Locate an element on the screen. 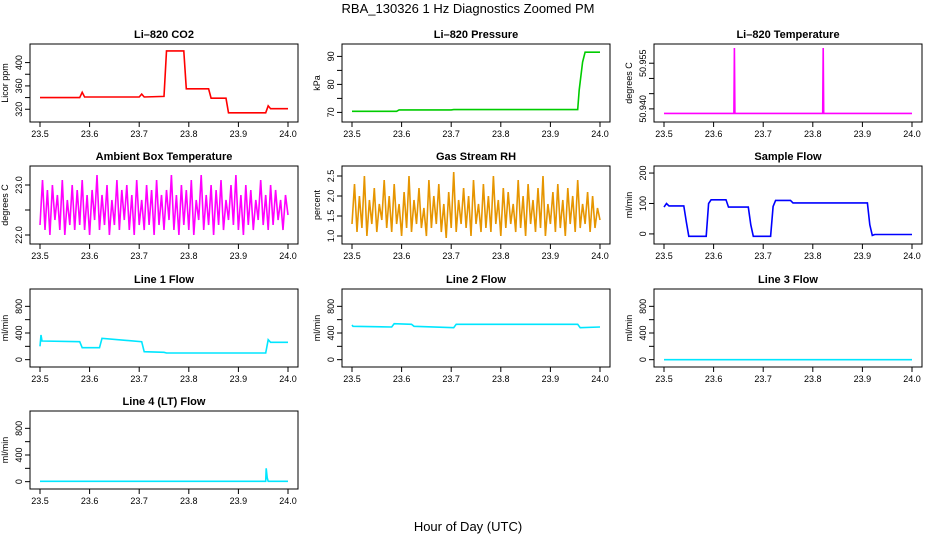  figure-title: RBA_130326 1 Hz Diagnostics Zoomed PM is located at coordinates (468, 8).